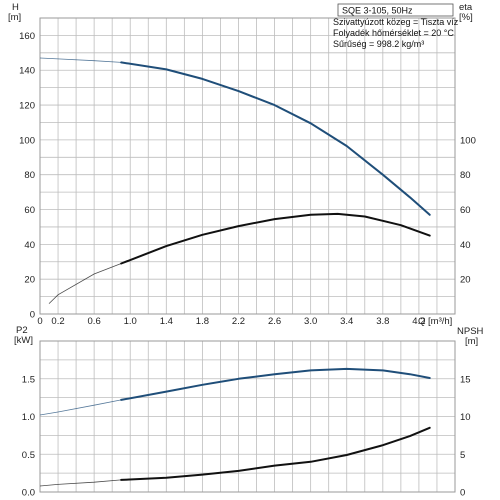 The width and height of the screenshot is (500, 500). I want to click on x-axis-unit: Q [m³/h], so click(435, 321).